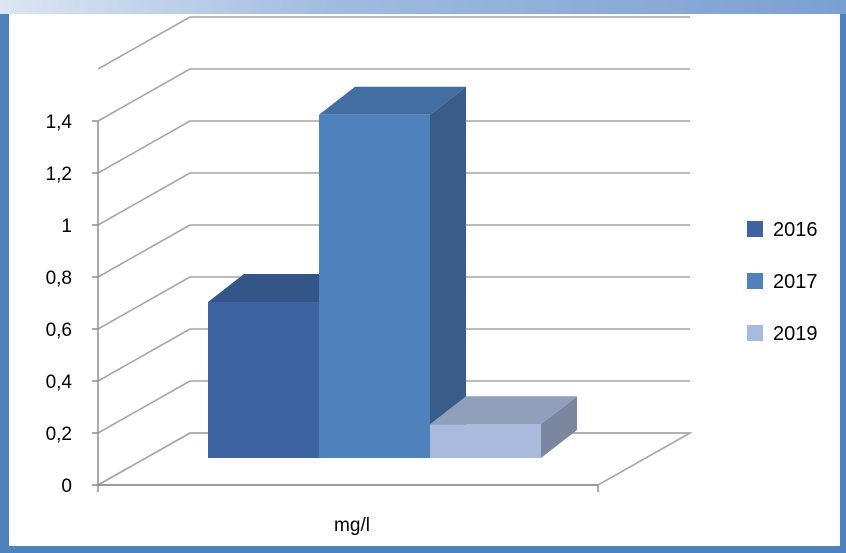 The height and width of the screenshot is (553, 846). I want to click on x-axis-label: mg/l, so click(352, 525).